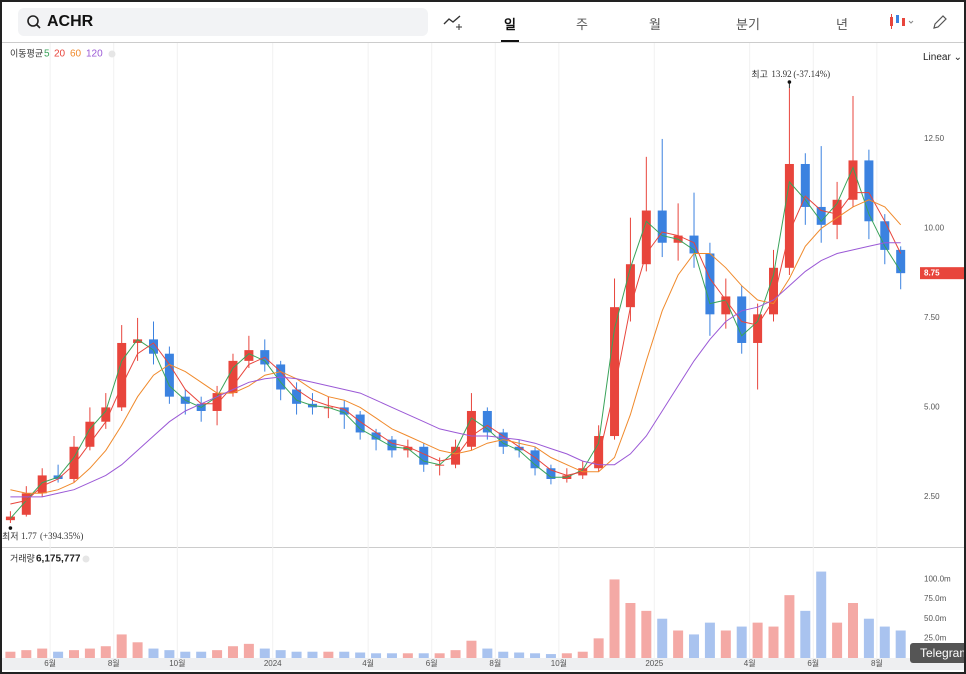 The image size is (966, 674). Describe the element at coordinates (510, 24) in the screenshot. I see `period-tab: 일` at that location.